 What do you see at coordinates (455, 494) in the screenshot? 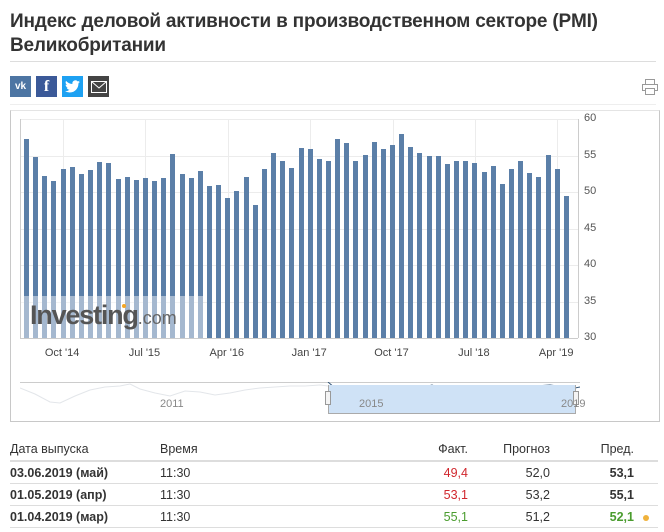
I see `actual-cell: 53,1` at bounding box center [455, 494].